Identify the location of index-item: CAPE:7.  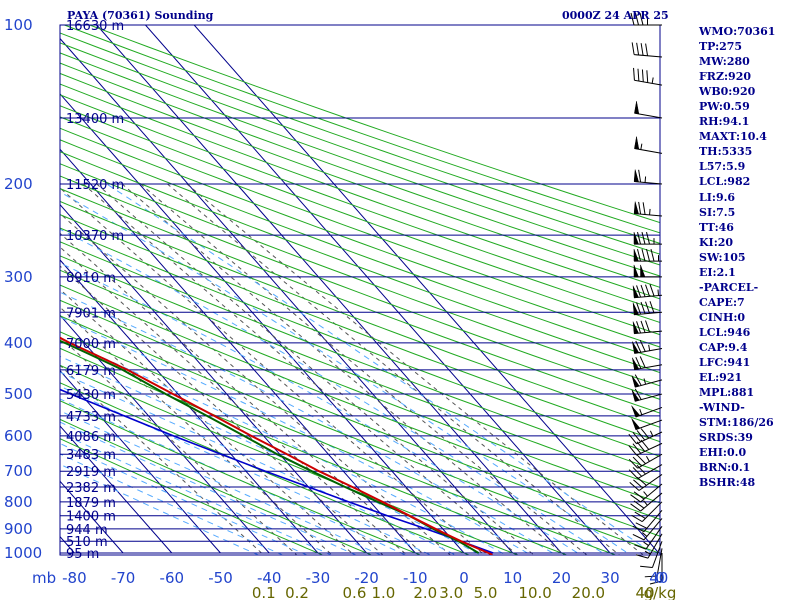
(722, 302).